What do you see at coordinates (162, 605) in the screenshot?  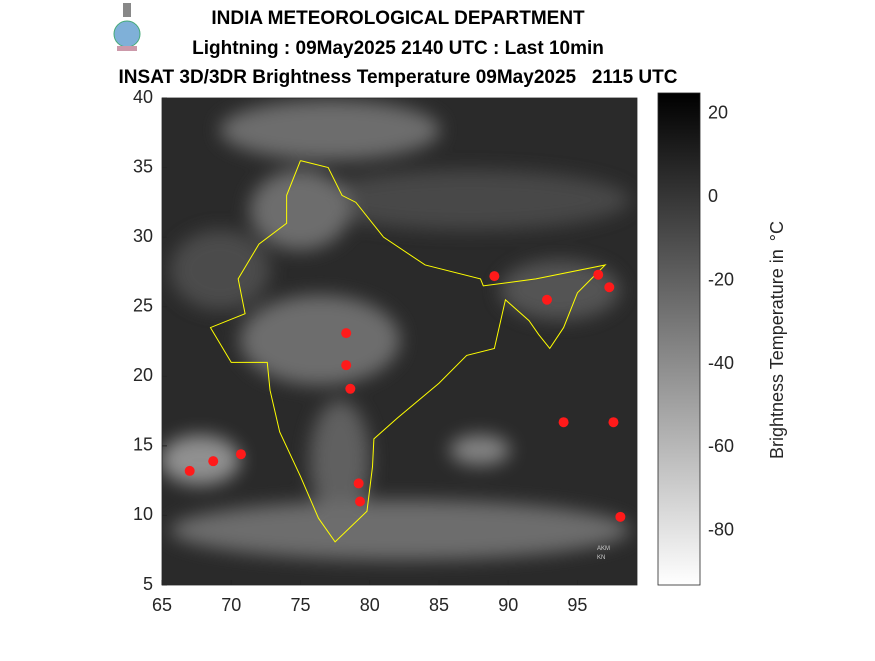 I see `x-tick-label: 65` at bounding box center [162, 605].